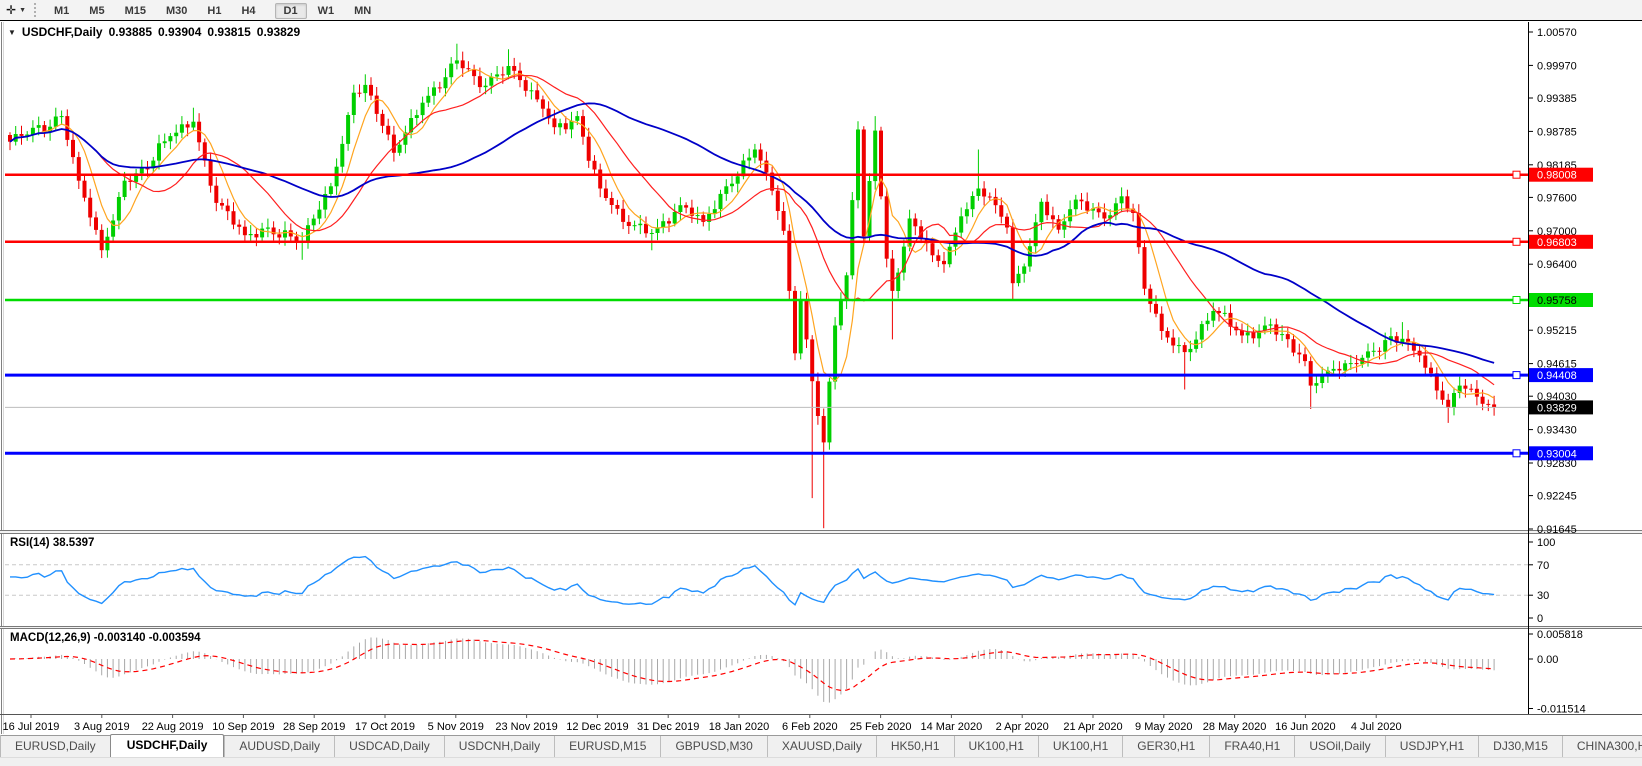 This screenshot has width=1642, height=766. Describe the element at coordinates (2, 378) in the screenshot. I see `window-edges` at that location.